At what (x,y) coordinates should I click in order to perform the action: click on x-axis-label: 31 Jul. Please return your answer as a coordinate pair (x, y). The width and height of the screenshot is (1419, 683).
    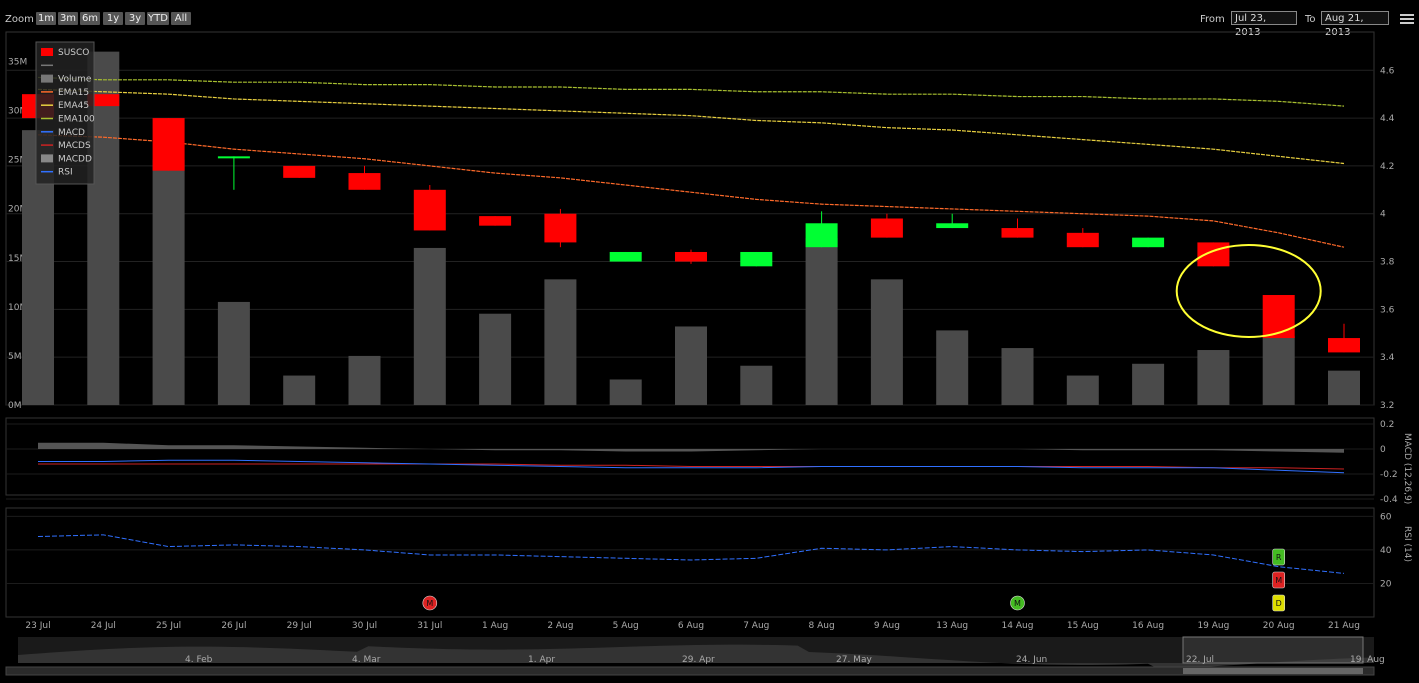
    Looking at the image, I should click on (429, 626).